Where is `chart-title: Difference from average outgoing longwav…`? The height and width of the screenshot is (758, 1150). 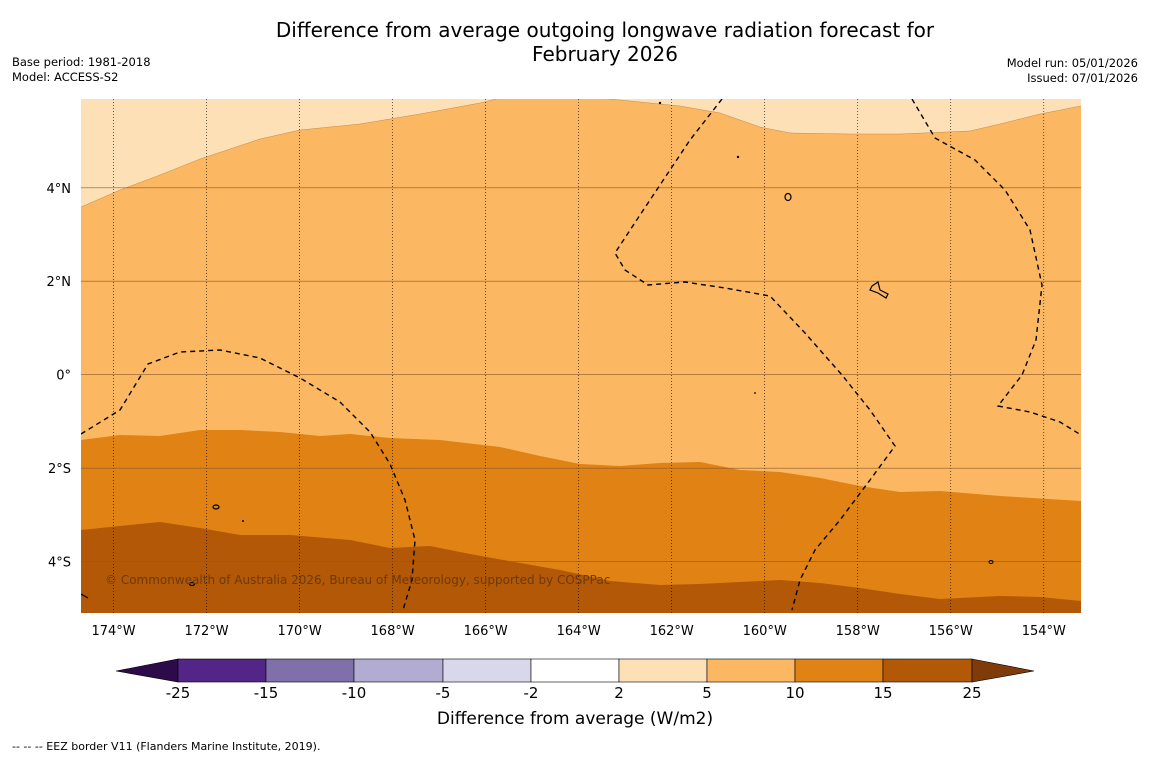 chart-title: Difference from average outgoing longwav… is located at coordinates (605, 42).